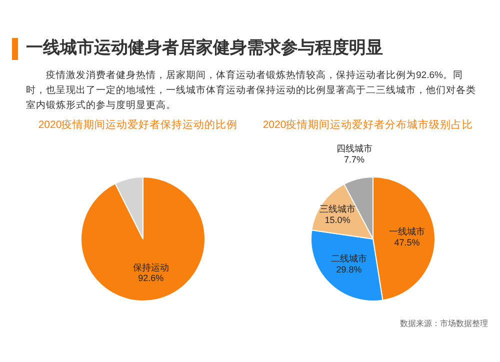 This screenshot has width=500, height=362. What do you see at coordinates (354, 159) in the screenshot?
I see `data-label: 7.7%` at bounding box center [354, 159].